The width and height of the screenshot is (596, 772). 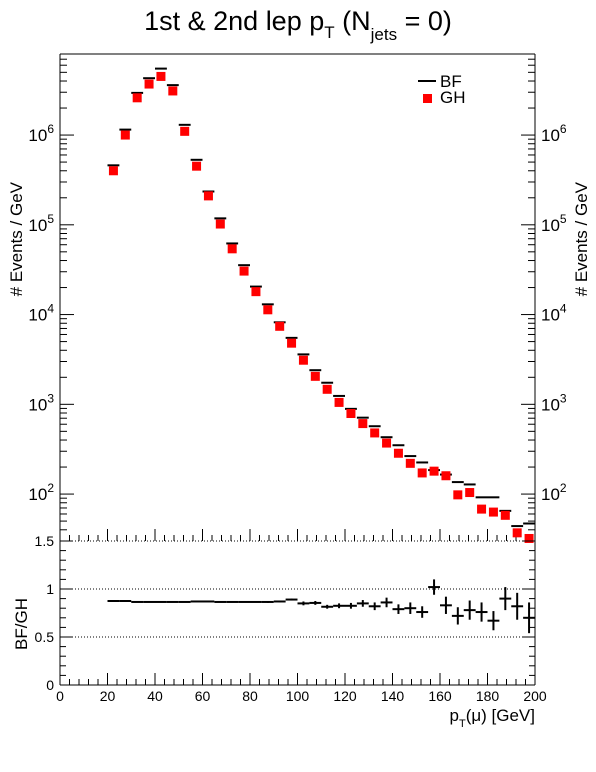 I want to click on top-y-tick-label-right: 10⁴, so click(x=554, y=313).